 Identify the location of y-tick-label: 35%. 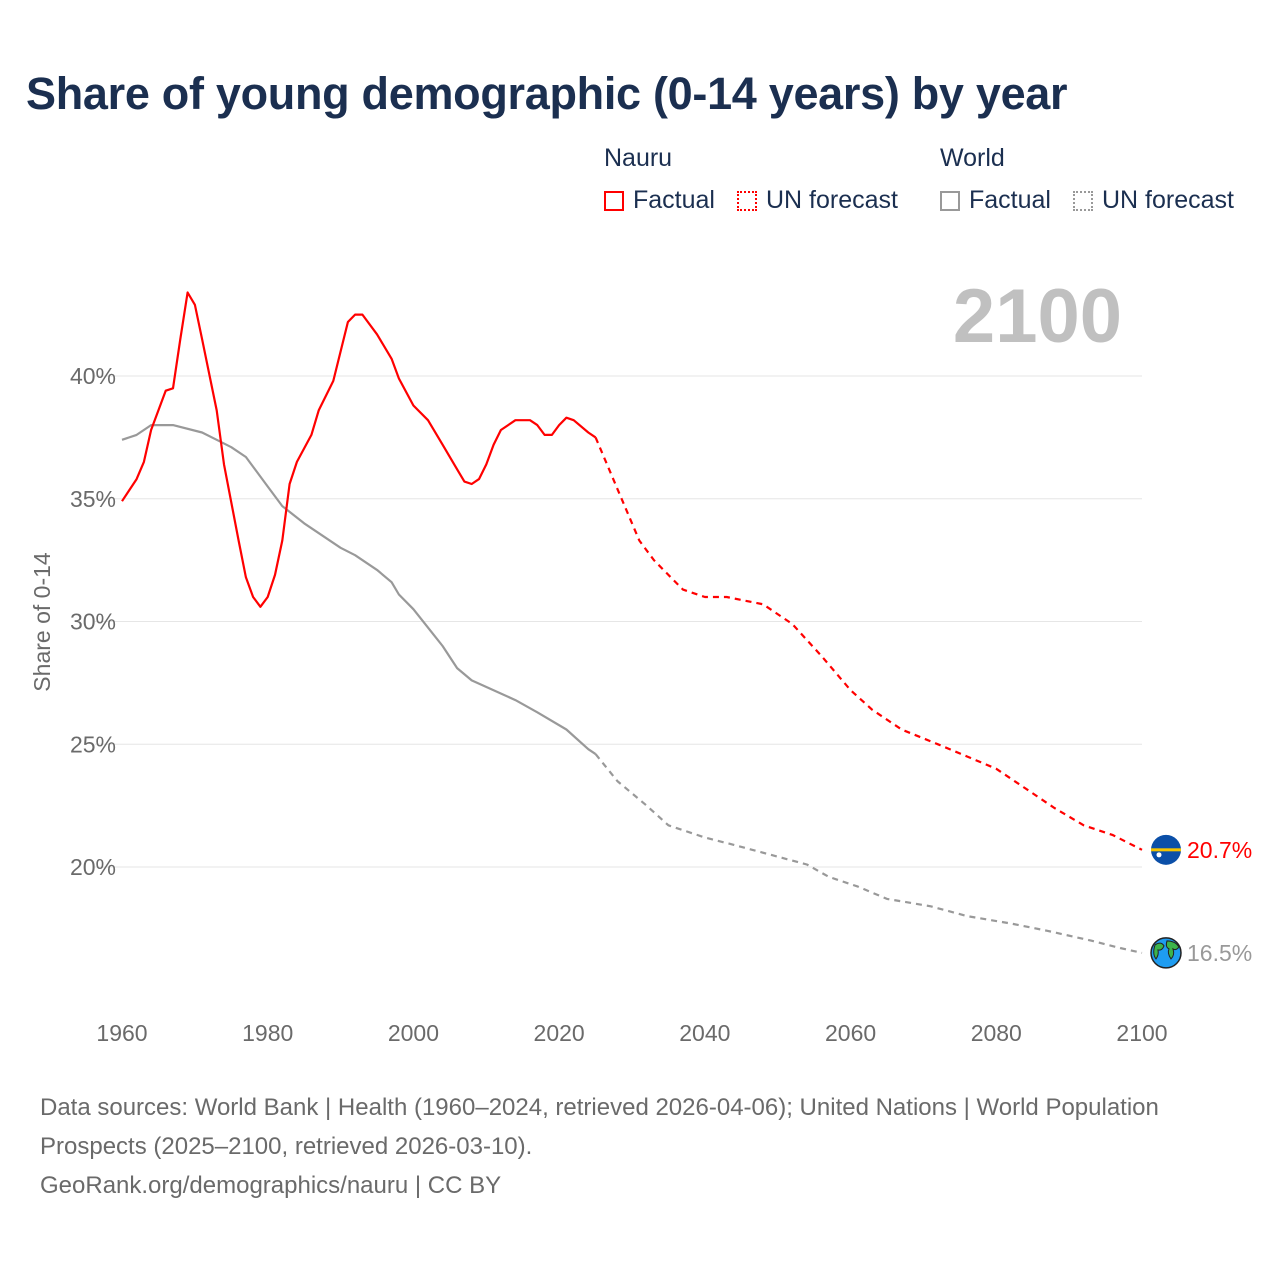
(93, 499).